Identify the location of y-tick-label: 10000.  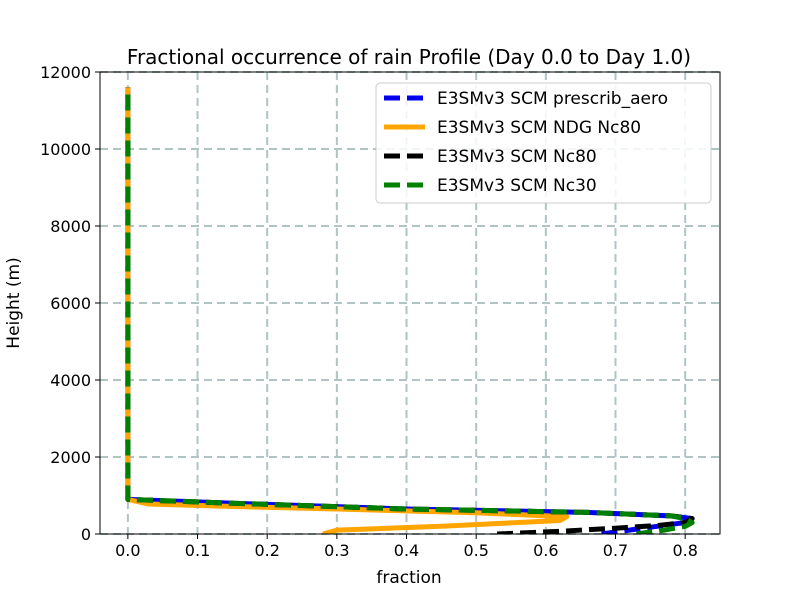
(65, 149).